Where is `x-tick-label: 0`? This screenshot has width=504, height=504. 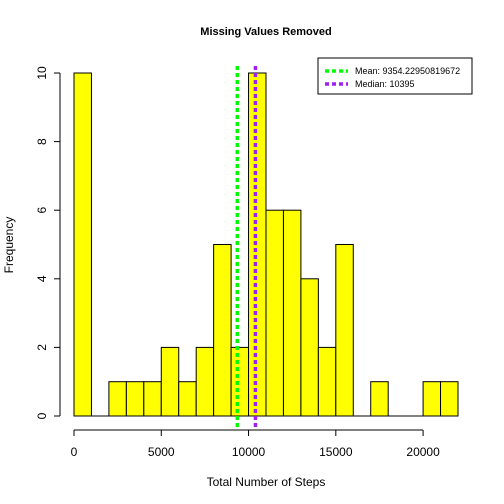 x-tick-label: 0 is located at coordinates (74, 452).